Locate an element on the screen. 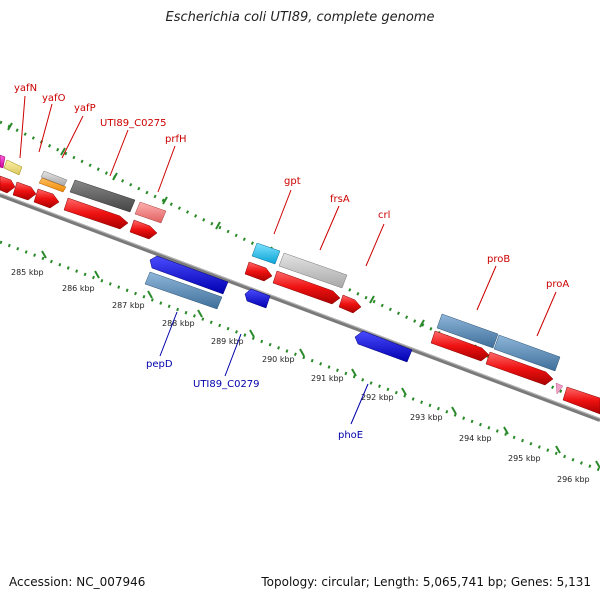  gene-label-pepD: pepD is located at coordinates (159, 364).